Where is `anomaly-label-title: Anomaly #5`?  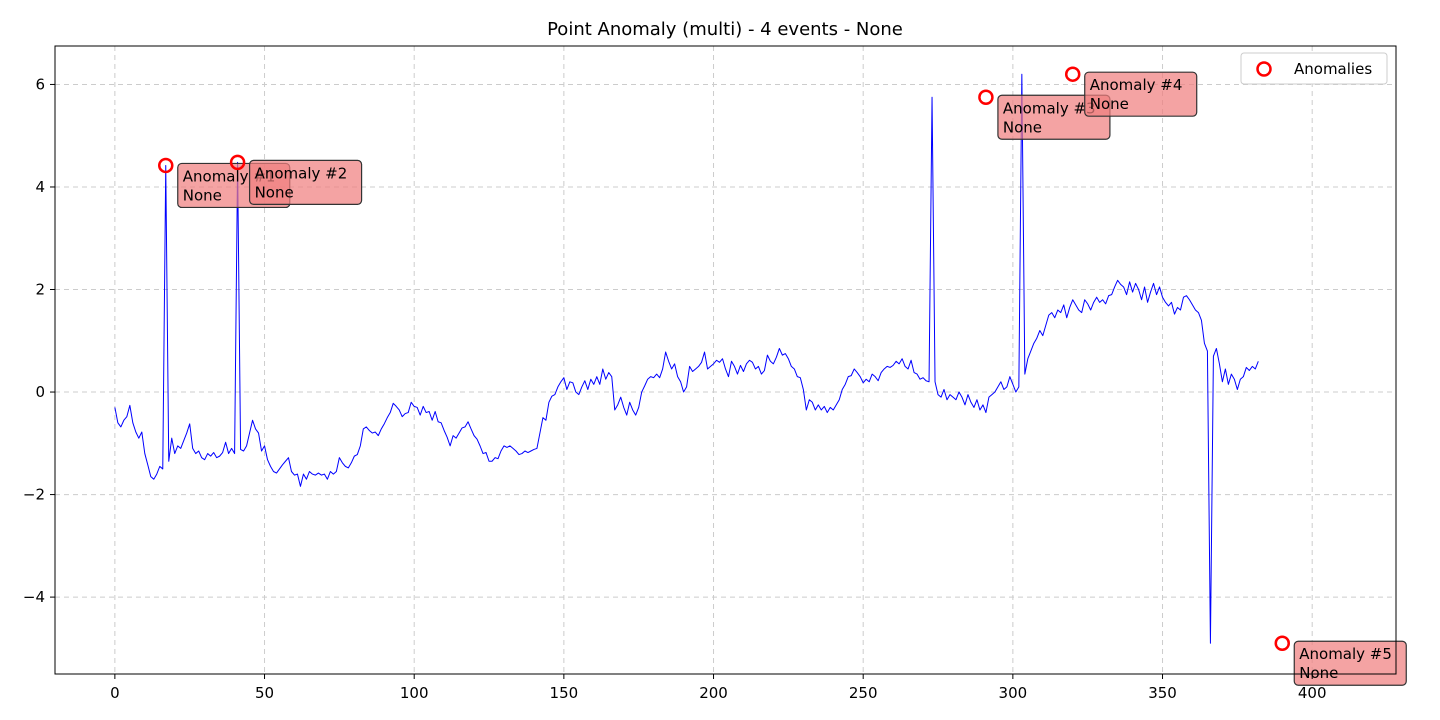
anomaly-label-title: Anomaly #5 is located at coordinates (1345, 654).